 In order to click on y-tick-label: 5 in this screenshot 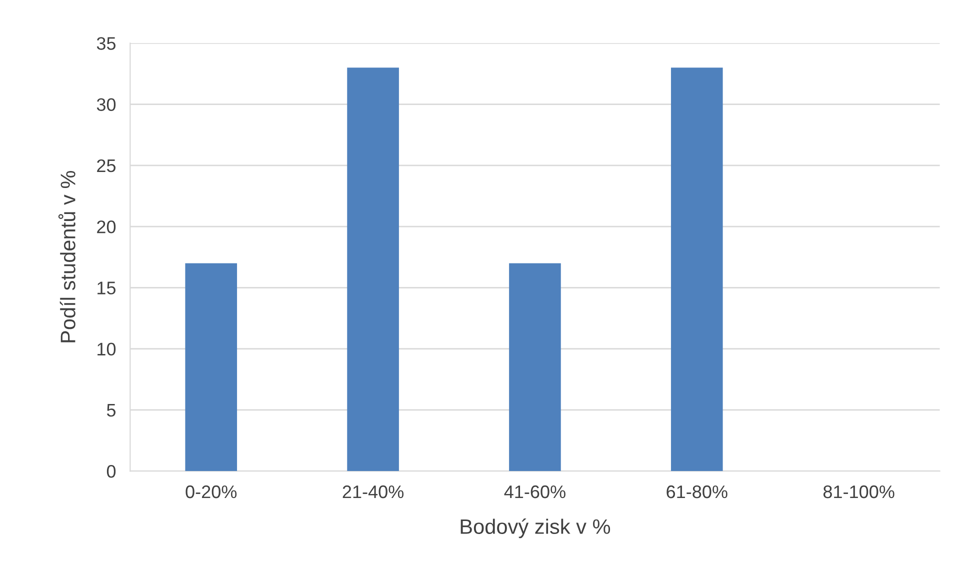, I will do `click(111, 410)`.